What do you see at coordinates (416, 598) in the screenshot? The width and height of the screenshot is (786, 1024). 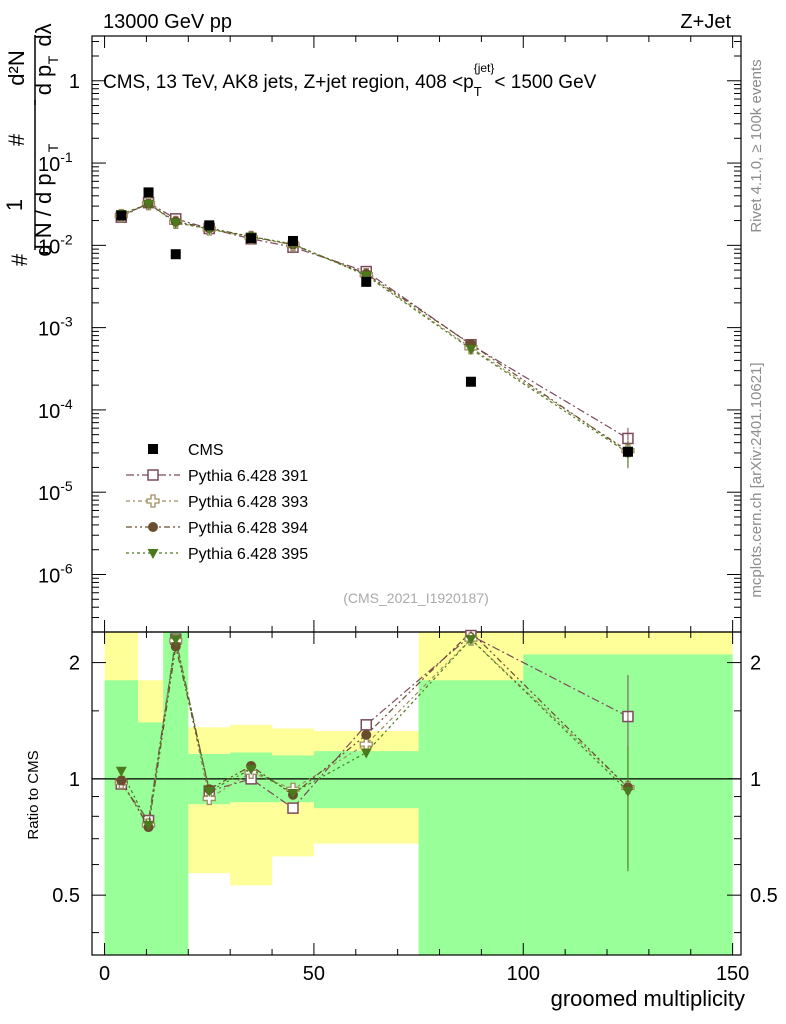 I see `watermark: (CMS_2021_I1920187)` at bounding box center [416, 598].